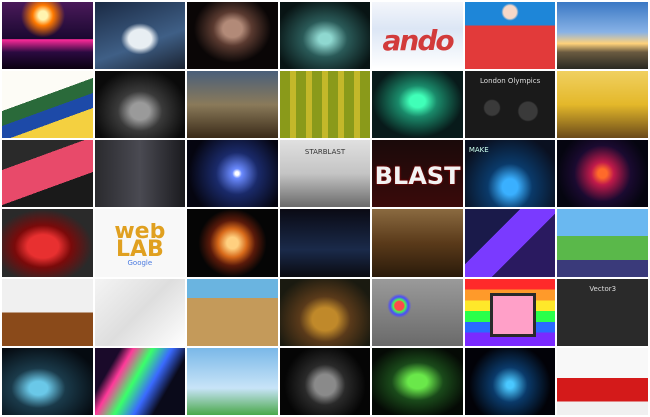 Image resolution: width=650 pixels, height=417 pixels. What do you see at coordinates (140, 174) in the screenshot?
I see `dark-city-thumbnail` at bounding box center [140, 174].